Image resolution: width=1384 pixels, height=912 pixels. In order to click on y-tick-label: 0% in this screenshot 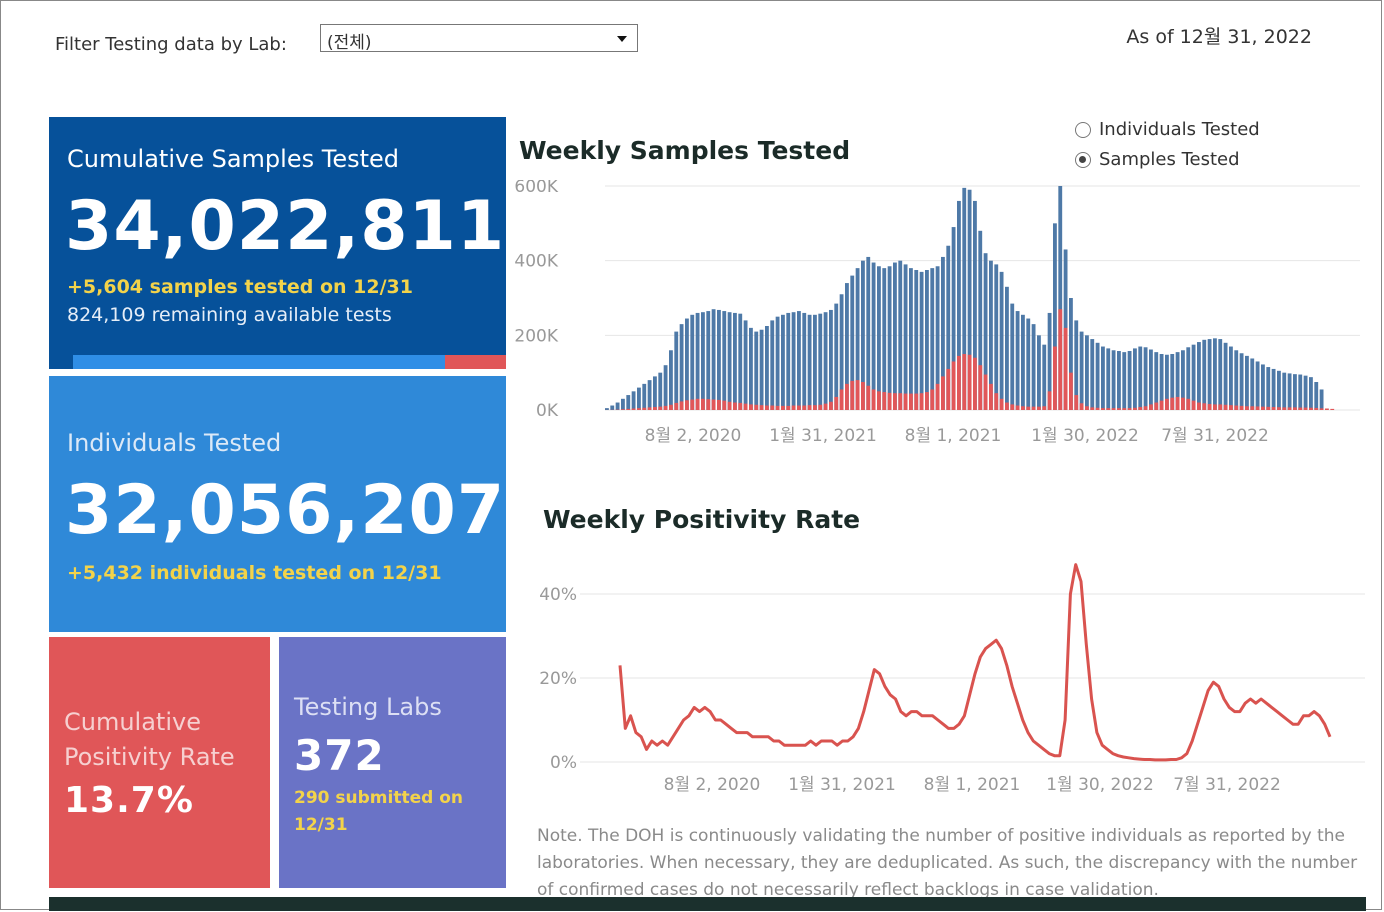, I will do `click(563, 763)`.